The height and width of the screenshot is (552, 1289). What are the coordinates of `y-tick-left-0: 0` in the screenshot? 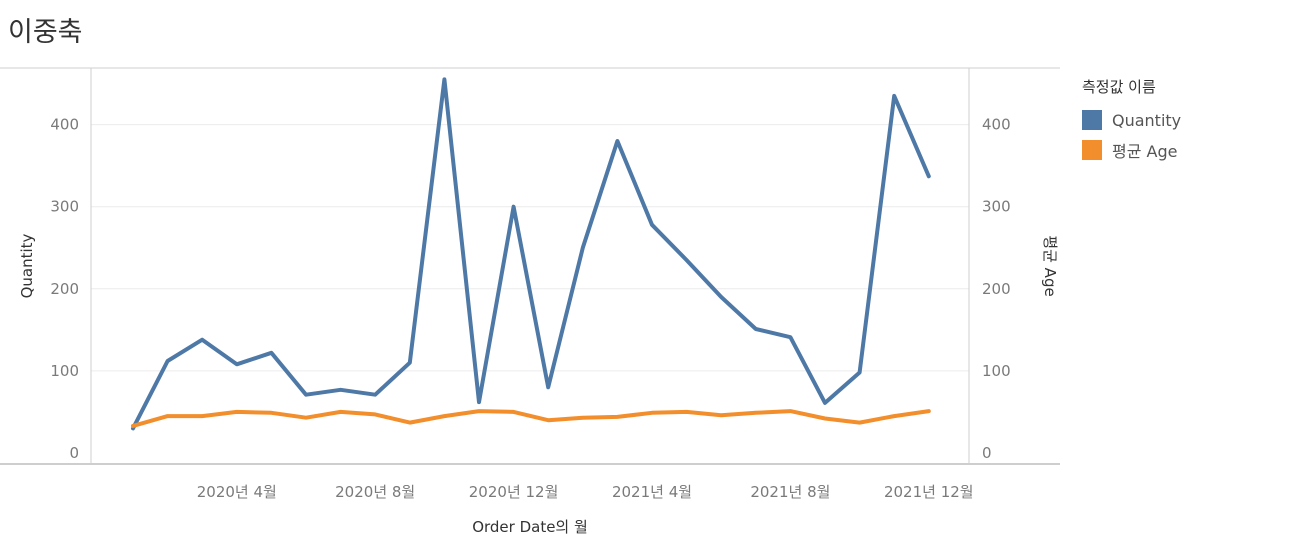 It's located at (74, 453).